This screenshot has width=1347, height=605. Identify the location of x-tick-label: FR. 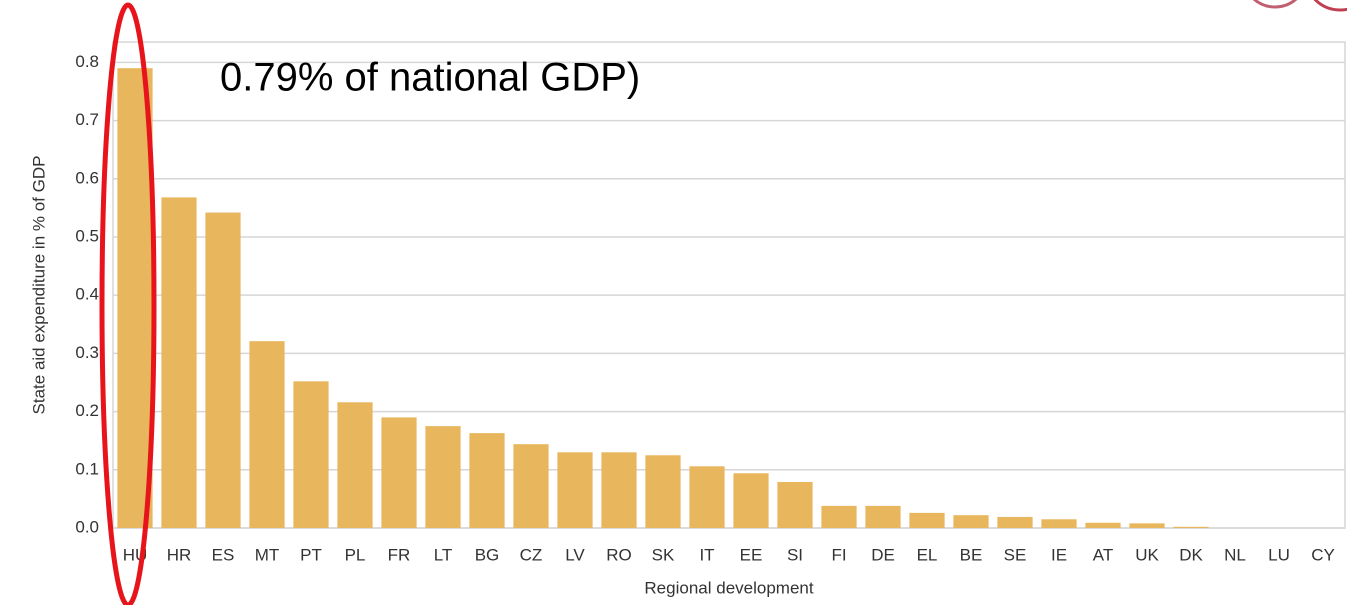
(399, 554).